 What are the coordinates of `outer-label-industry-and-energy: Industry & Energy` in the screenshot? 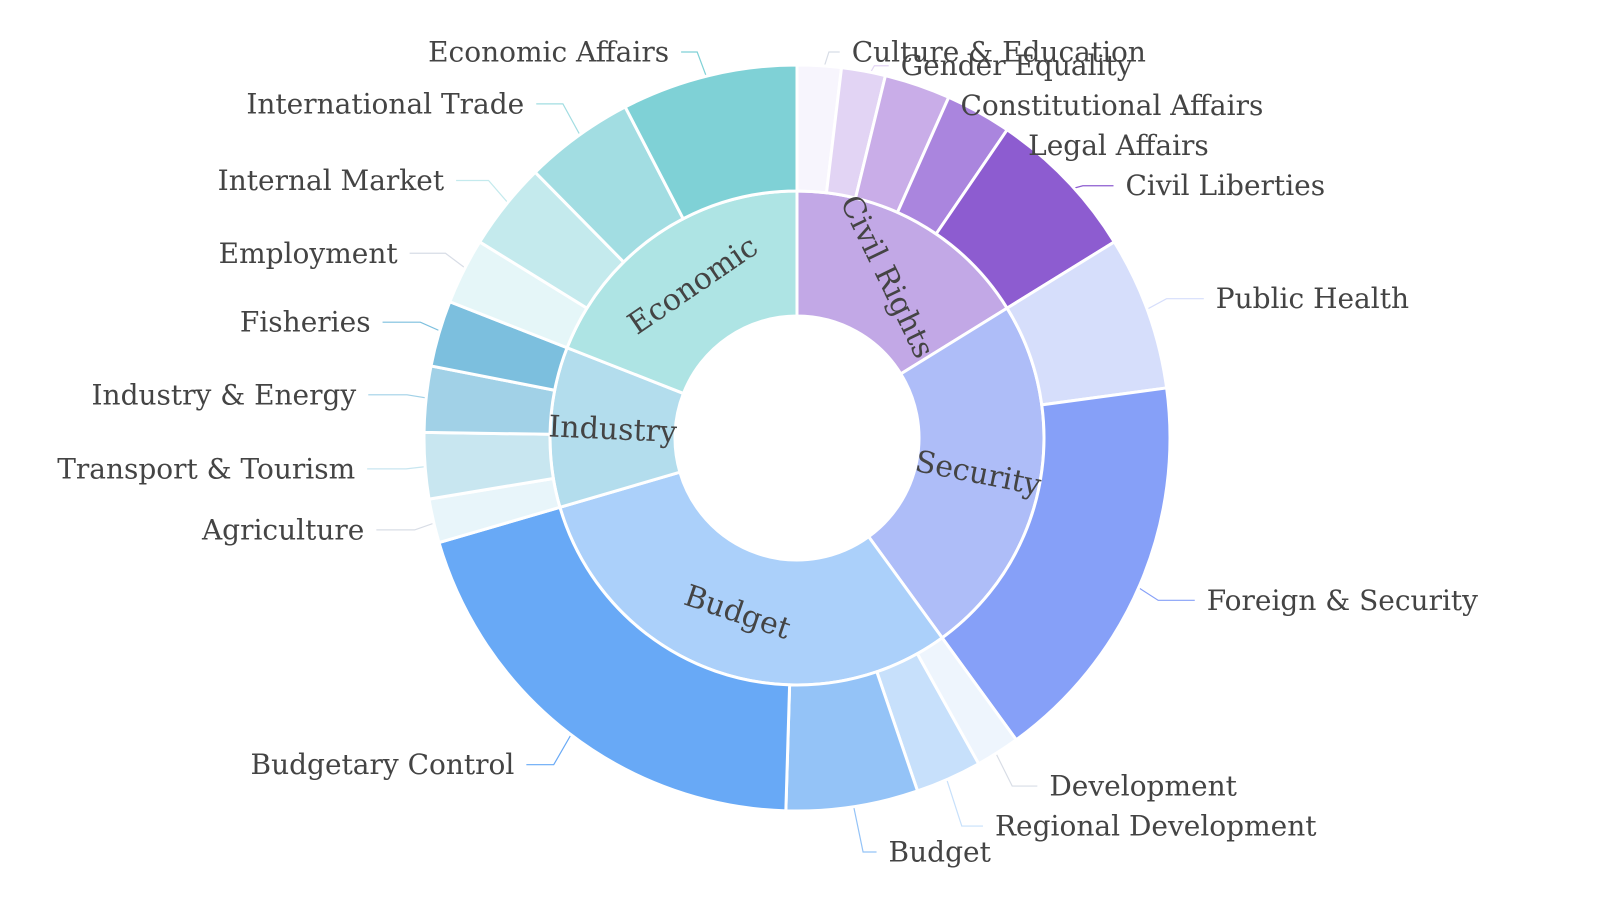 It's located at (223, 394).